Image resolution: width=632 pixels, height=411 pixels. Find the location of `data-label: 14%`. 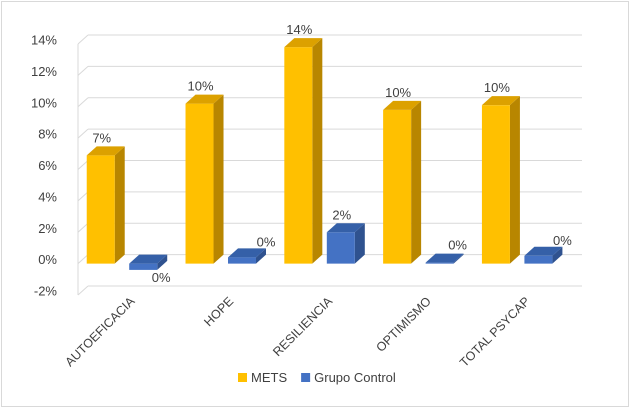

data-label: 14% is located at coordinates (299, 29).